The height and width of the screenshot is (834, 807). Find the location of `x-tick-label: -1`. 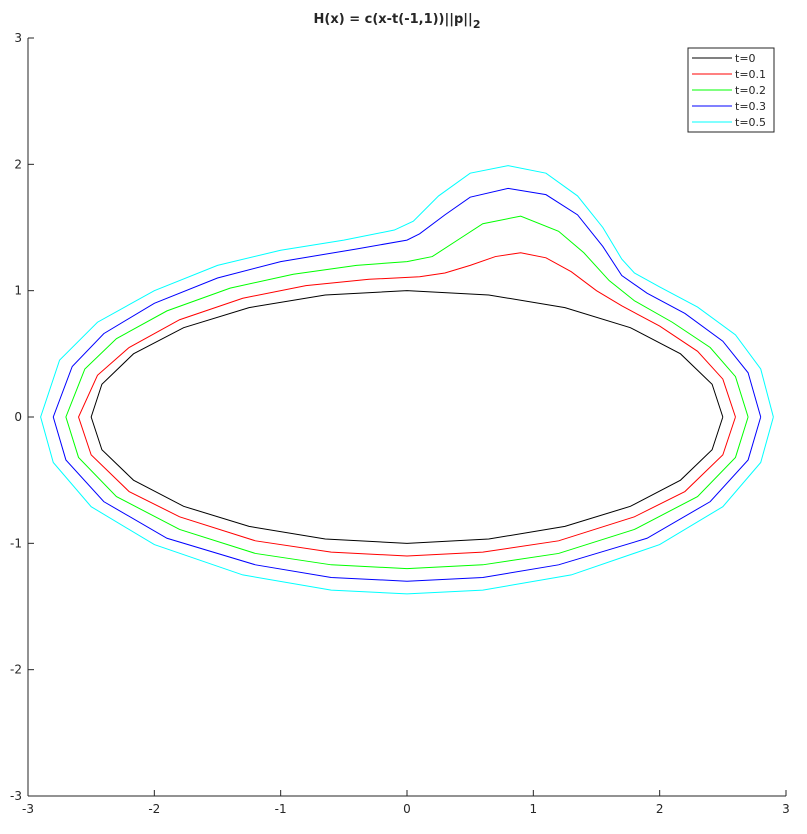

x-tick-label: -1 is located at coordinates (281, 809).